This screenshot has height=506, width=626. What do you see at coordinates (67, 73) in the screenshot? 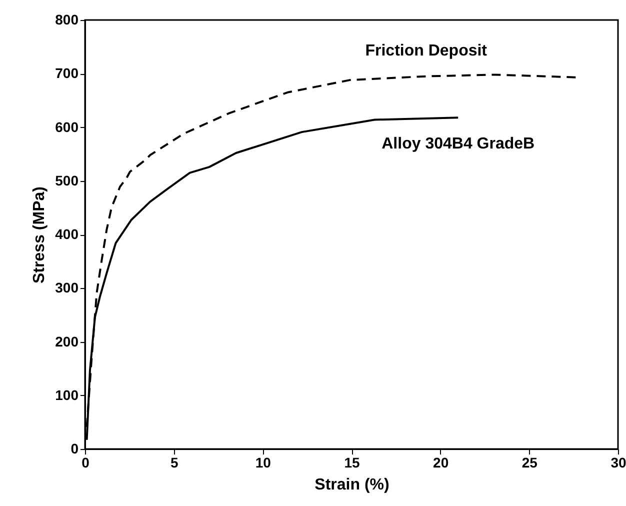
I see `y-tick-label: 700` at bounding box center [67, 73].